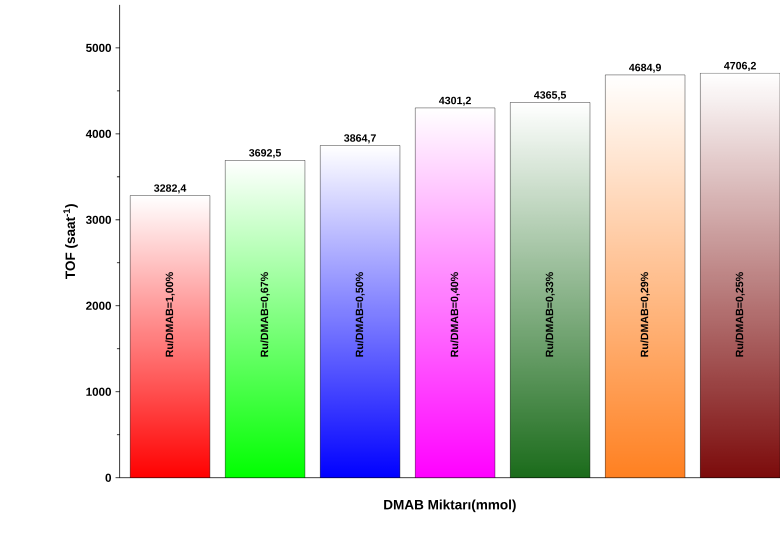 This screenshot has height=536, width=780. Describe the element at coordinates (360, 314) in the screenshot. I see `x-tick-label: Ru/DMAB=0,50%` at that location.